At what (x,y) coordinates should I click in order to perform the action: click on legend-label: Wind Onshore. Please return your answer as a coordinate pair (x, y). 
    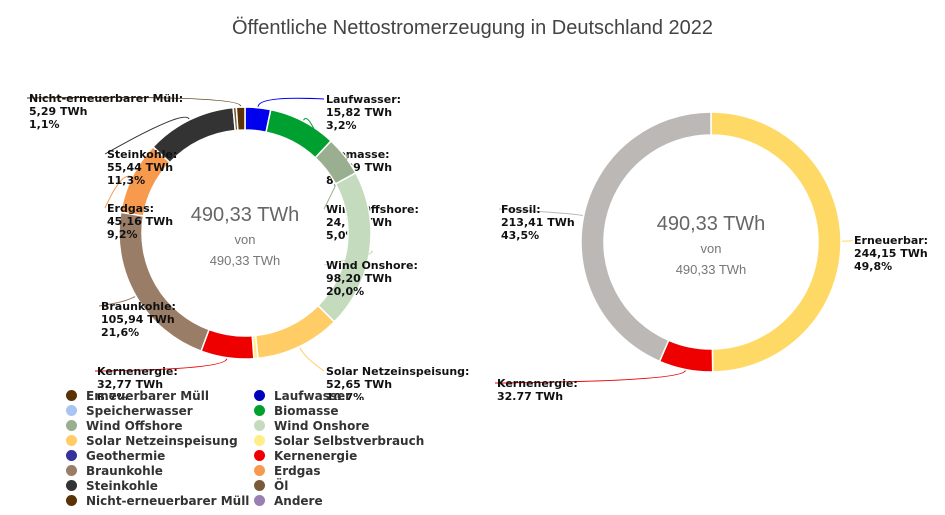
    Looking at the image, I should click on (322, 425).